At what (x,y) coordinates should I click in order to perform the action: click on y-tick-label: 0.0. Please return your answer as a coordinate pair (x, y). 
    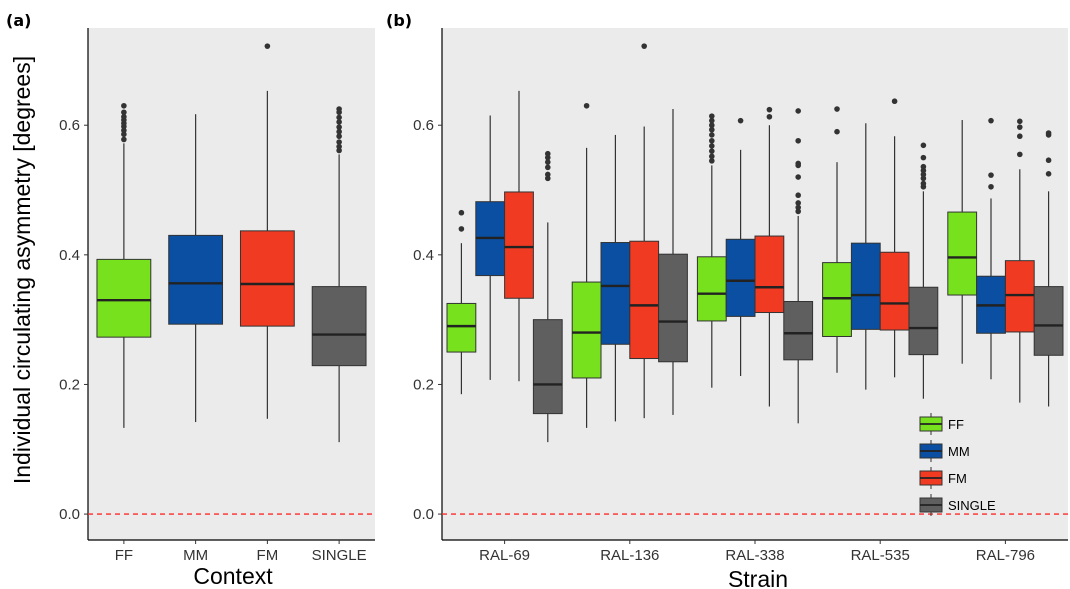
    Looking at the image, I should click on (69, 514).